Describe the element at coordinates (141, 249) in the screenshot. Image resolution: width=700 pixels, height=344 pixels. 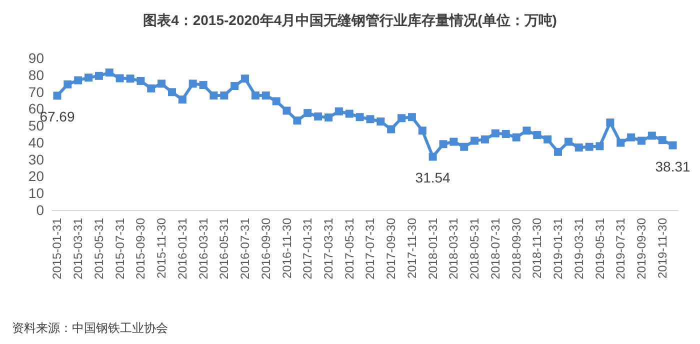
I see `x-tick-label: 2015-09-30` at that location.